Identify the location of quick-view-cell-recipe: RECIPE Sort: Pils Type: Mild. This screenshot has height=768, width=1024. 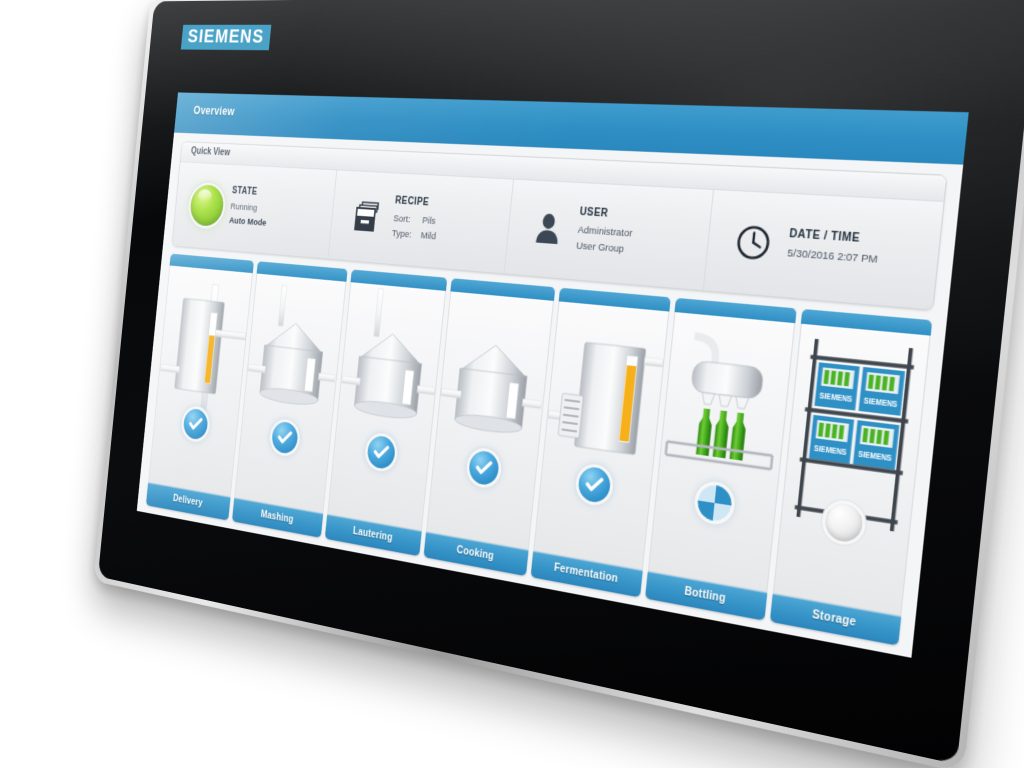
(420, 221).